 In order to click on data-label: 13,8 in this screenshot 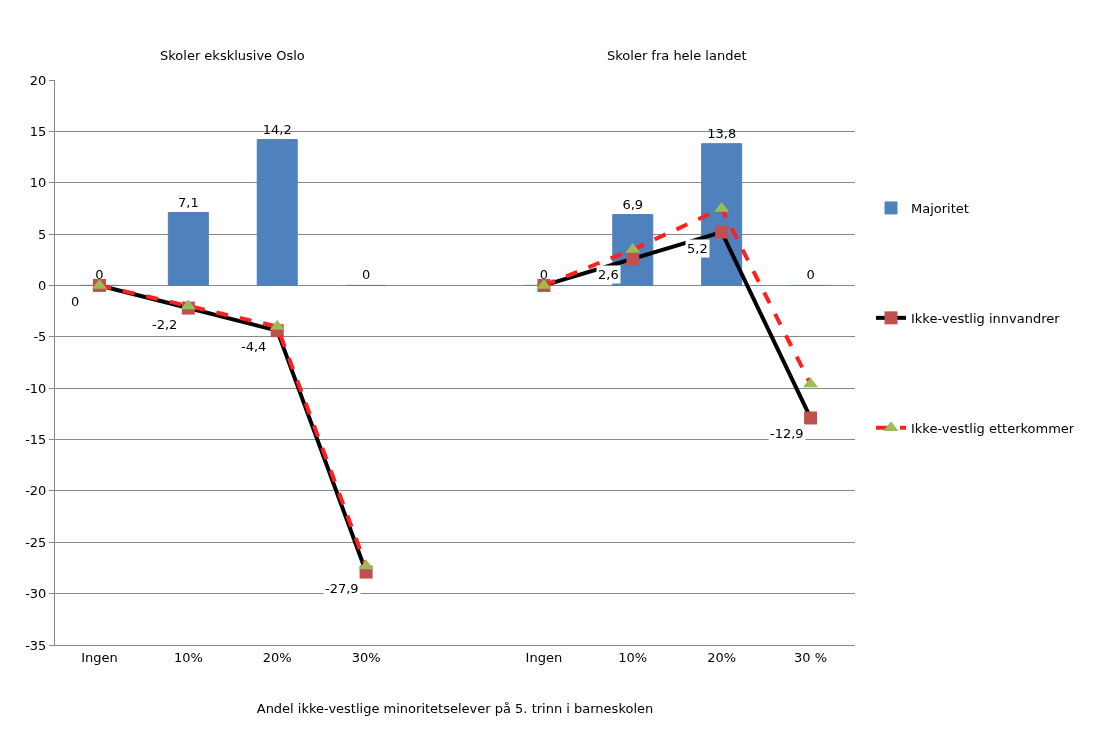, I will do `click(722, 133)`.